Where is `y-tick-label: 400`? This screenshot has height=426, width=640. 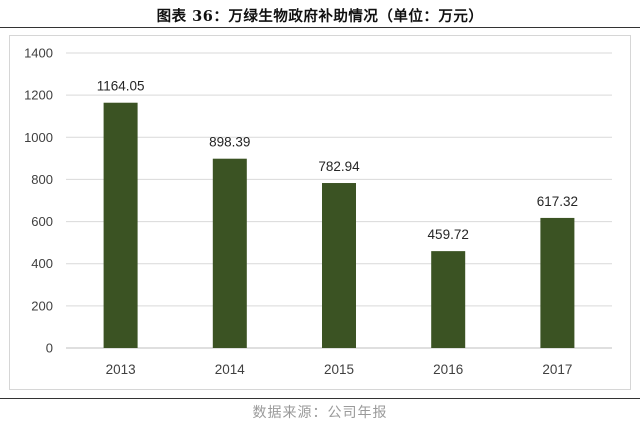
y-tick-label: 400 is located at coordinates (42, 263).